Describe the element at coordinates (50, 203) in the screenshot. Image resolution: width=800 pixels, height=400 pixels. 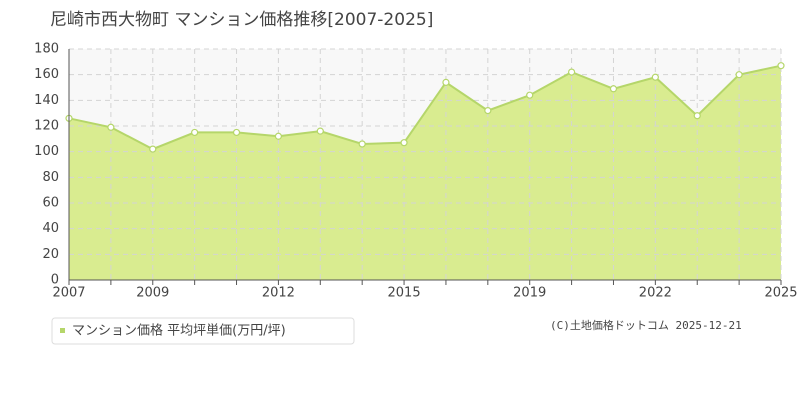
I see `y-tick-label: 60` at that location.